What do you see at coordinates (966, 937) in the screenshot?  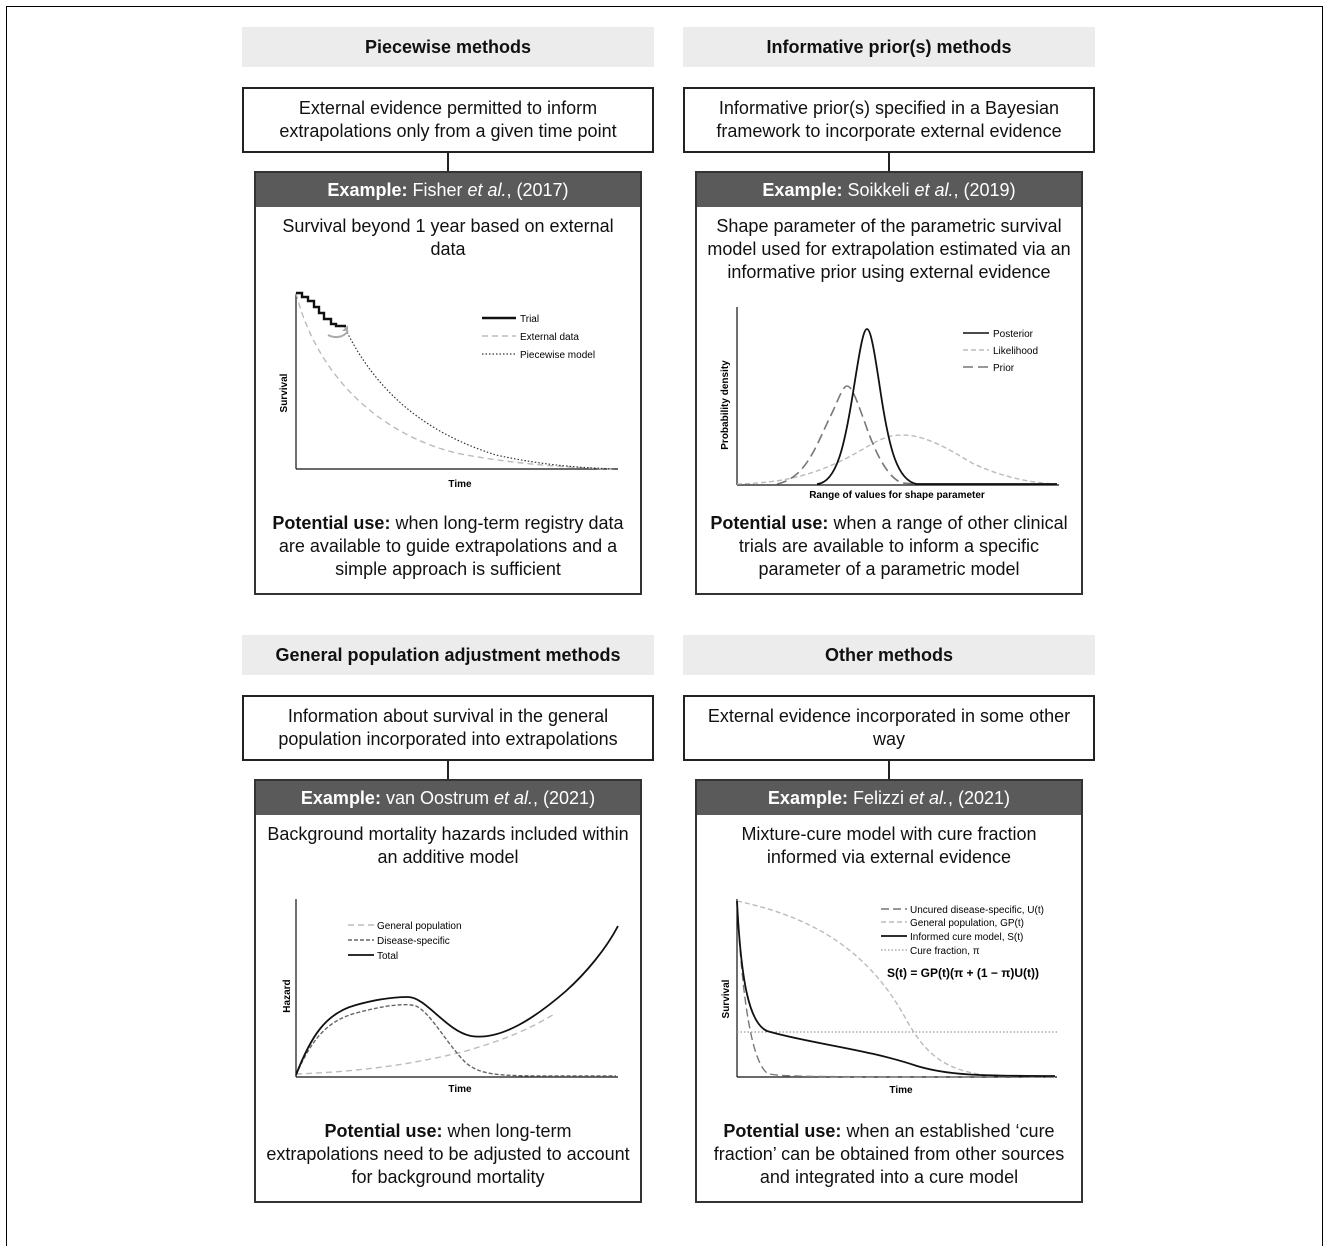 I see `legend-informed: Informed cure model, S(t)` at bounding box center [966, 937].